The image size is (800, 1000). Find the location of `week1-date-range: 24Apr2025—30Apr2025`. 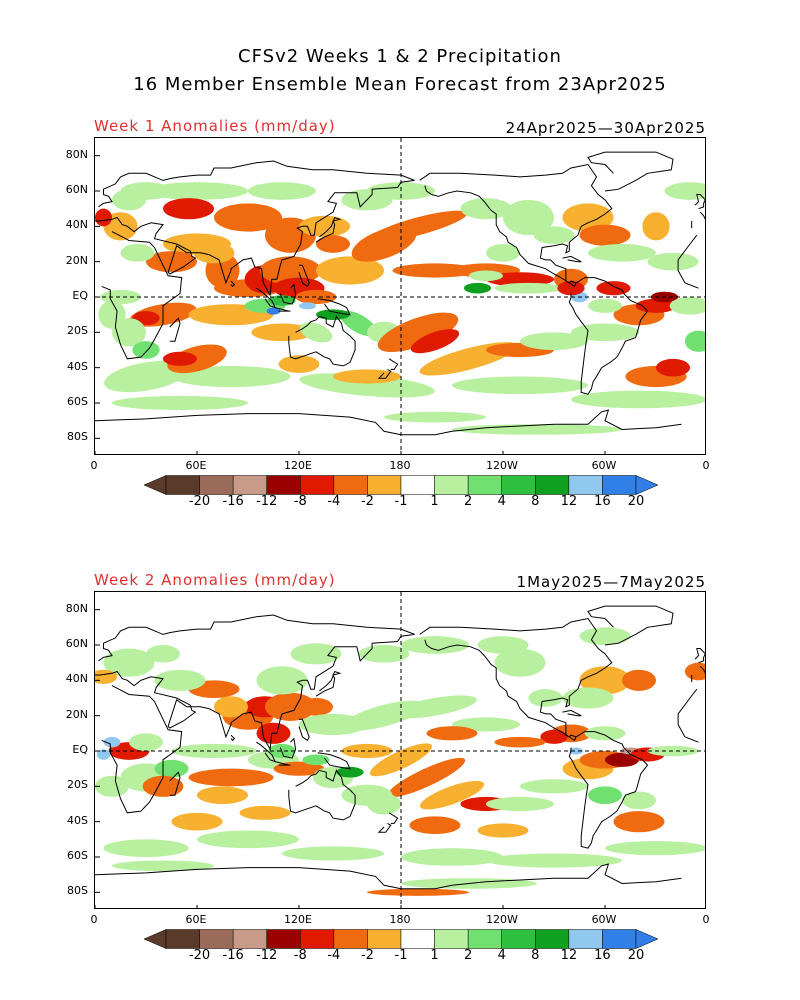

week1-date-range: 24Apr2025—30Apr2025 is located at coordinates (605, 128).